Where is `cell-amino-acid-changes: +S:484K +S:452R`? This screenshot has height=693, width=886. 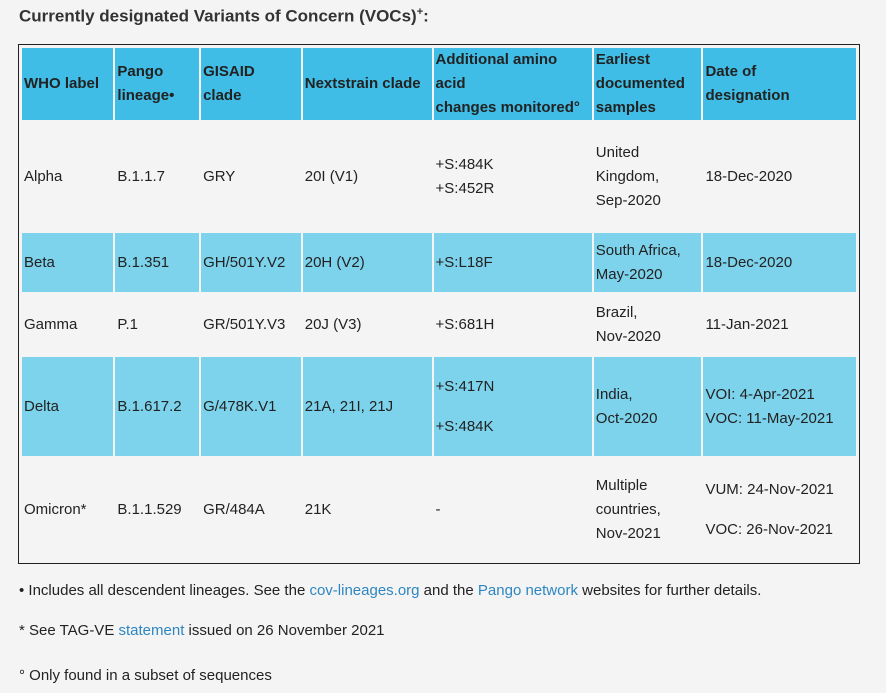 cell-amino-acid-changes: +S:484K +S:452R is located at coordinates (512, 176).